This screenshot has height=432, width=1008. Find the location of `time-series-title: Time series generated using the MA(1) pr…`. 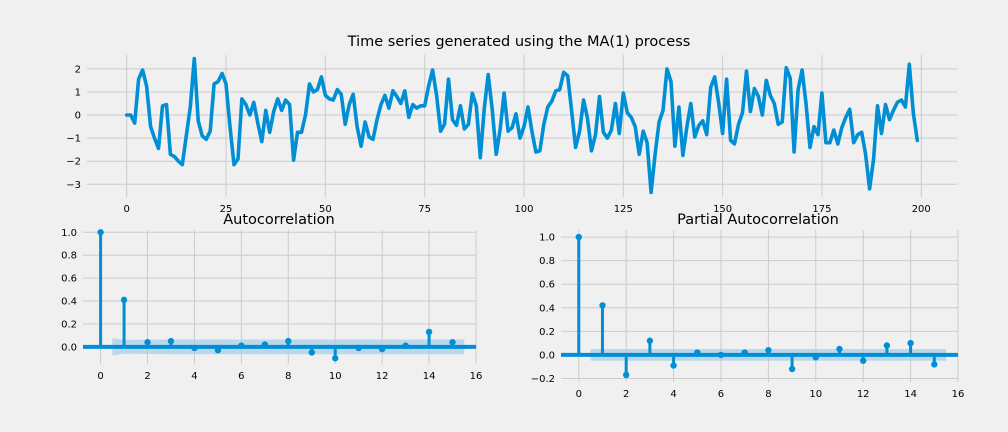

time-series-title: Time series generated using the MA(1) pr… is located at coordinates (519, 42).